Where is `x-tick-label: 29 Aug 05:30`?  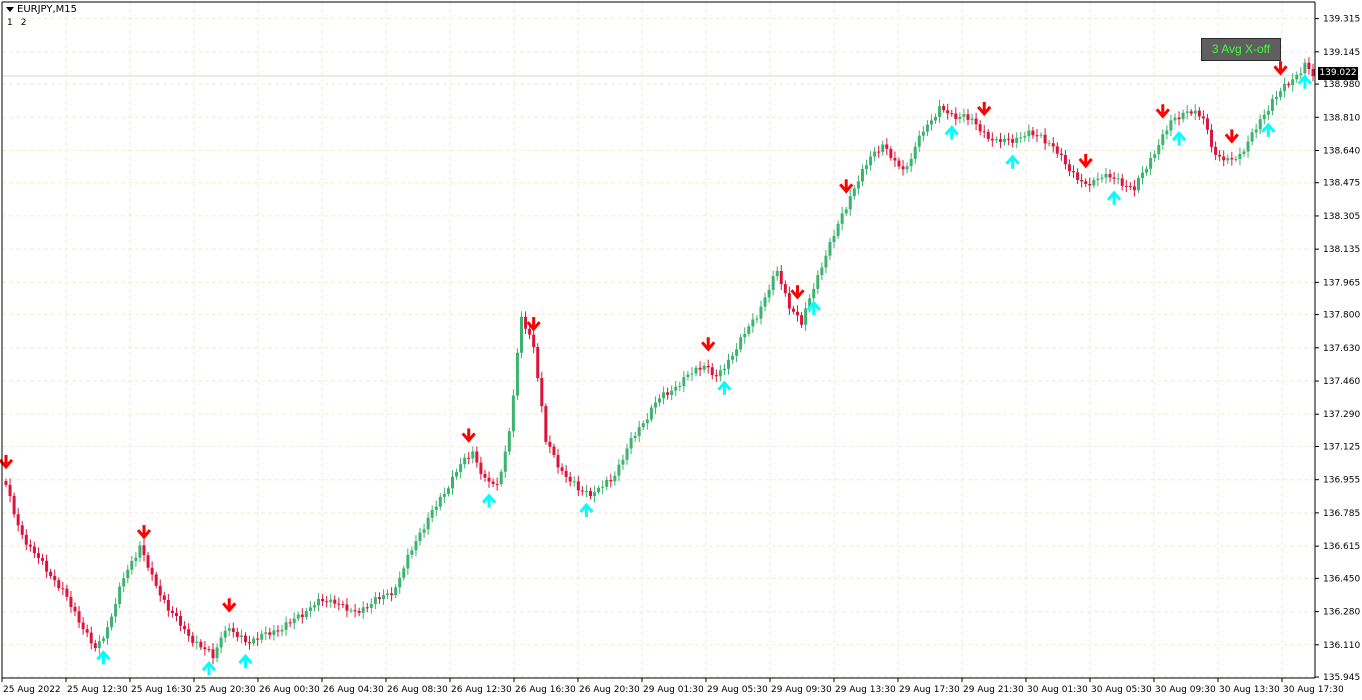
x-tick-label: 29 Aug 05:30 is located at coordinates (737, 690).